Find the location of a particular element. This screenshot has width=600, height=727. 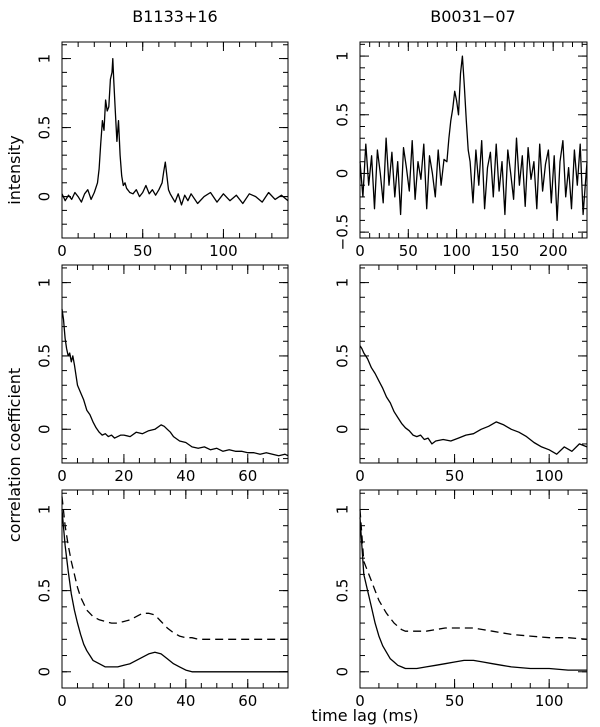

x-axis-title-time-lag: time lag (ms) is located at coordinates (364, 715).